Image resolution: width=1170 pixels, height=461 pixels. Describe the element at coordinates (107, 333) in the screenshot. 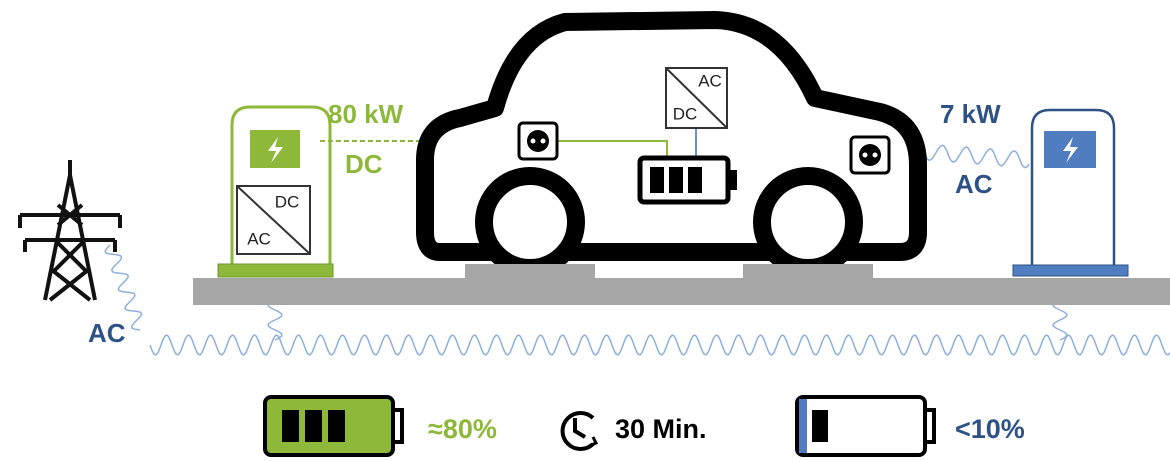

I see `grid-current: AC` at that location.